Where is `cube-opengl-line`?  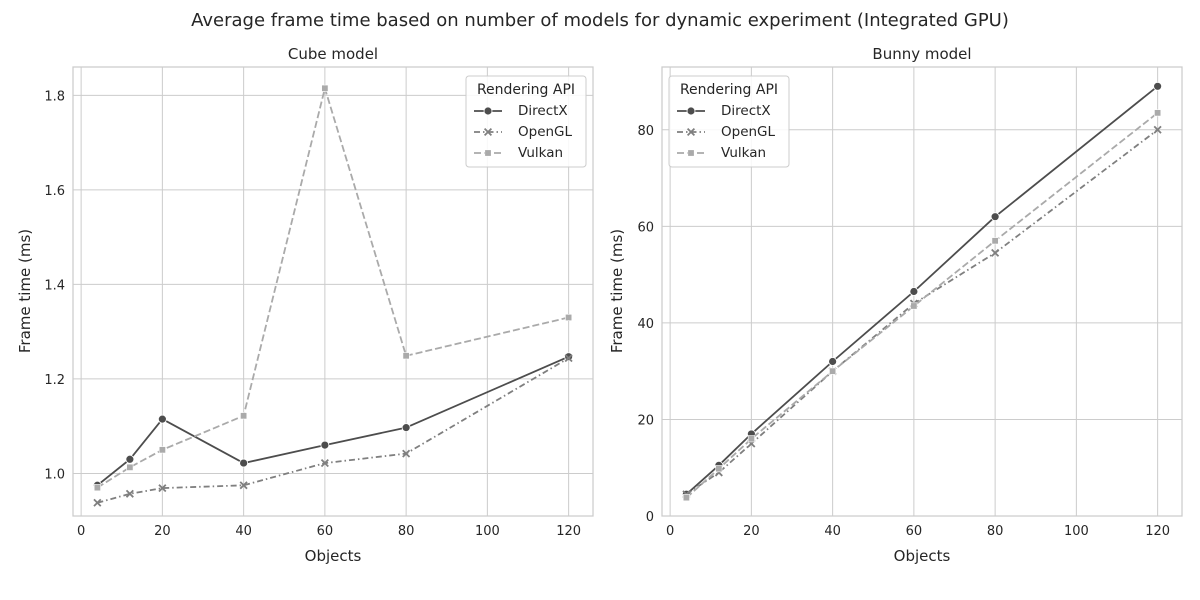
cube-opengl-line is located at coordinates (333, 430).